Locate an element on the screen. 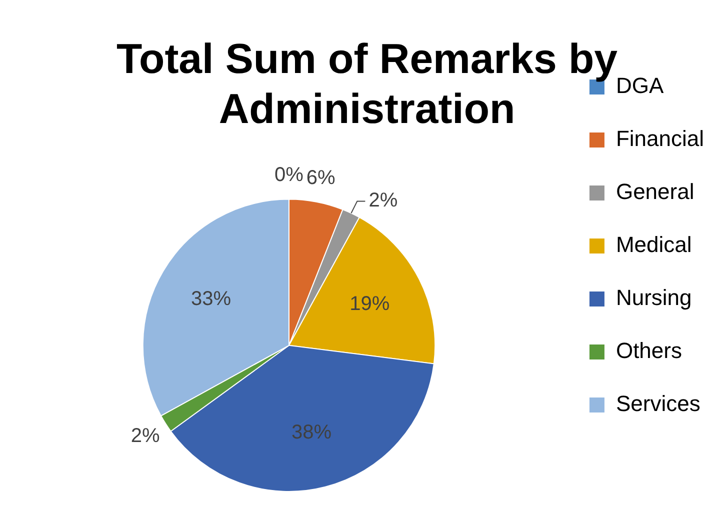 The height and width of the screenshot is (514, 724). legend-label: Medical is located at coordinates (654, 245).